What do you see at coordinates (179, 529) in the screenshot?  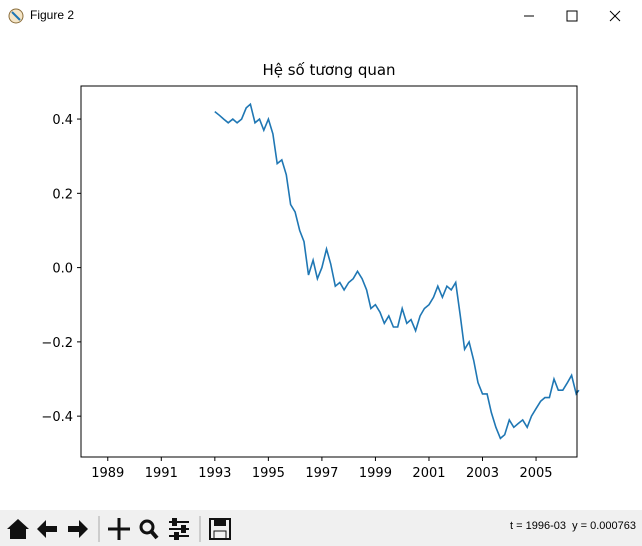 I see `configure-button` at bounding box center [179, 529].